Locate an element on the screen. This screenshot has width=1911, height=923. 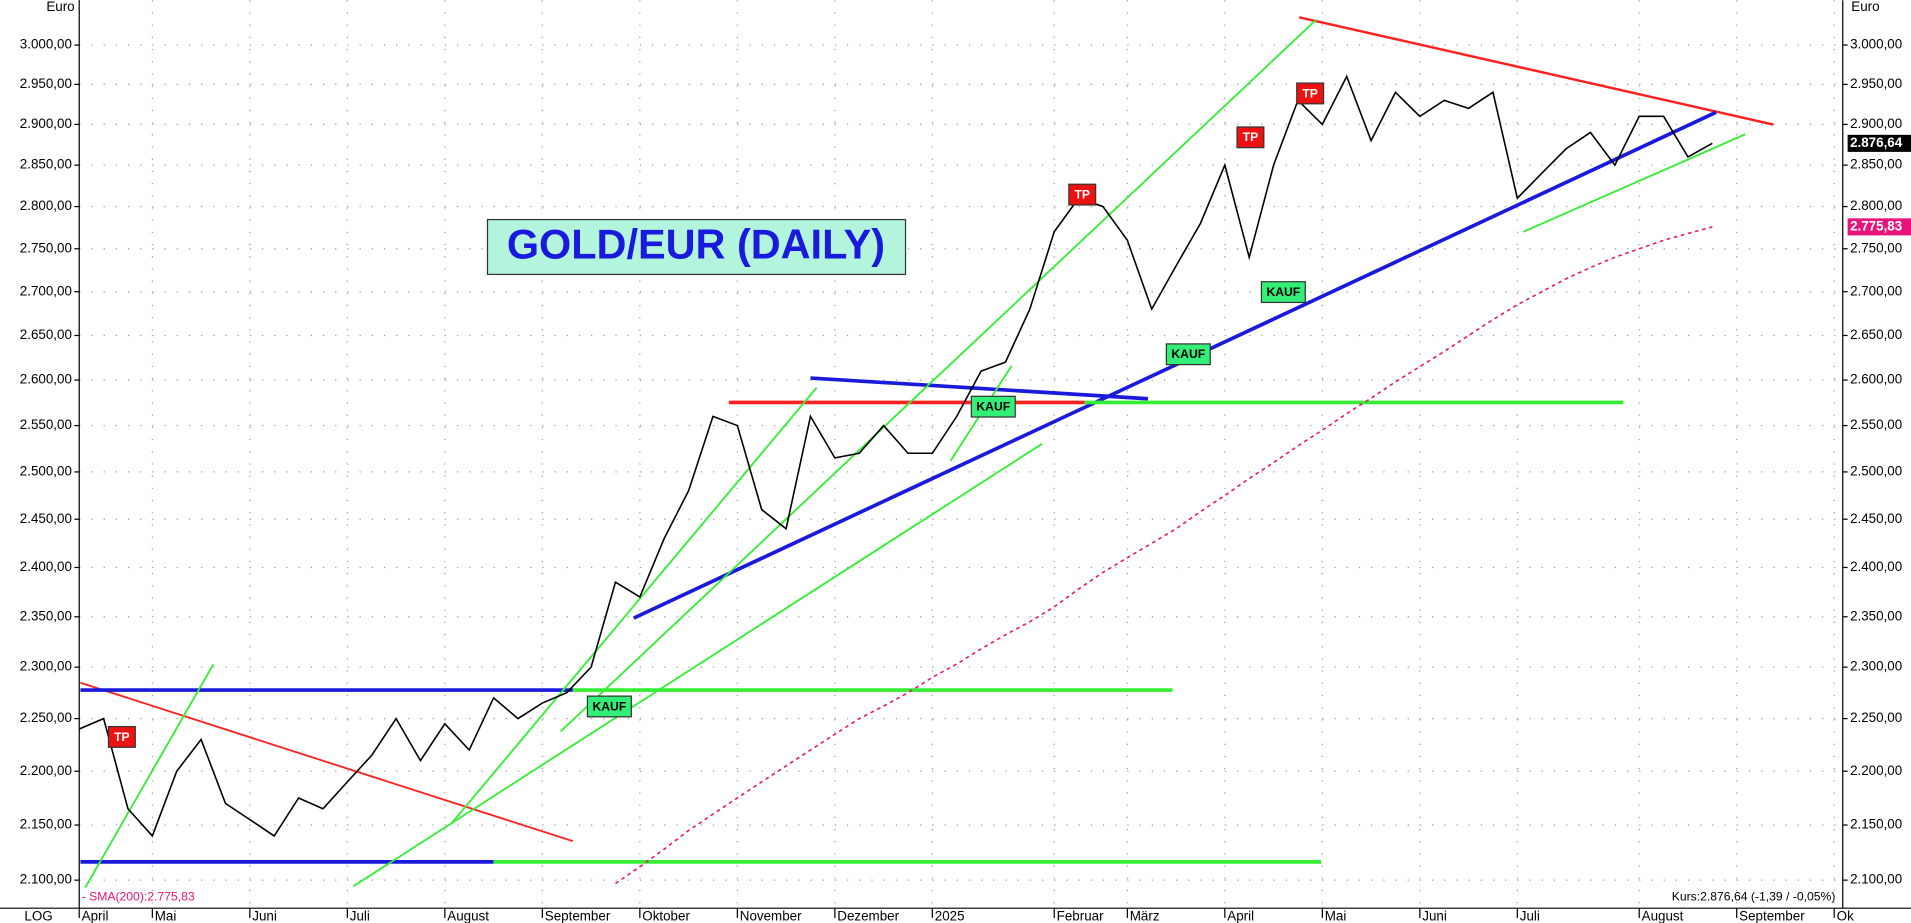
y2-tick-label: 2.400,00 is located at coordinates (1876, 566).